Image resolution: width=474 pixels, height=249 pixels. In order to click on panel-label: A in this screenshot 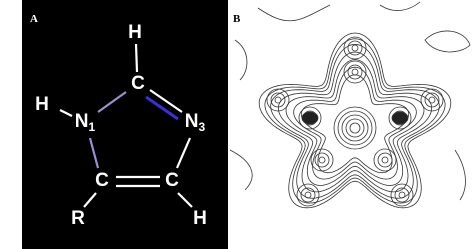, I will do `click(34, 19)`.